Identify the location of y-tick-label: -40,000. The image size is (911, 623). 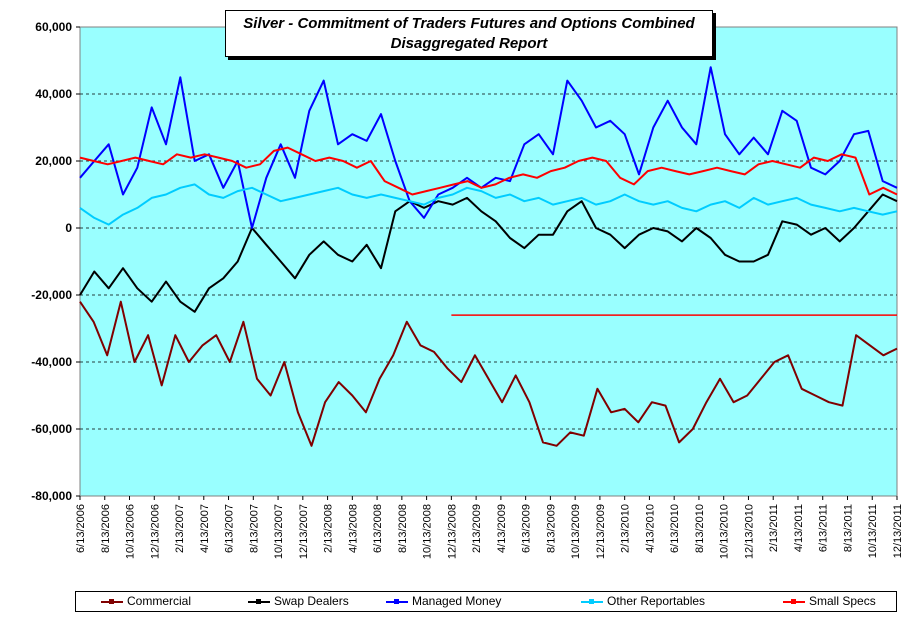
(51, 362).